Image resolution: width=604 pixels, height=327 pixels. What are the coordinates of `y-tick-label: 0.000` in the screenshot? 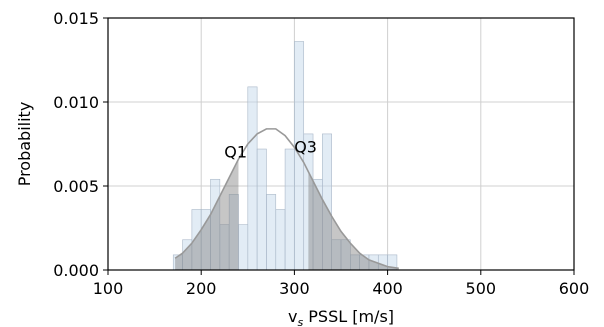 It's located at (76, 270).